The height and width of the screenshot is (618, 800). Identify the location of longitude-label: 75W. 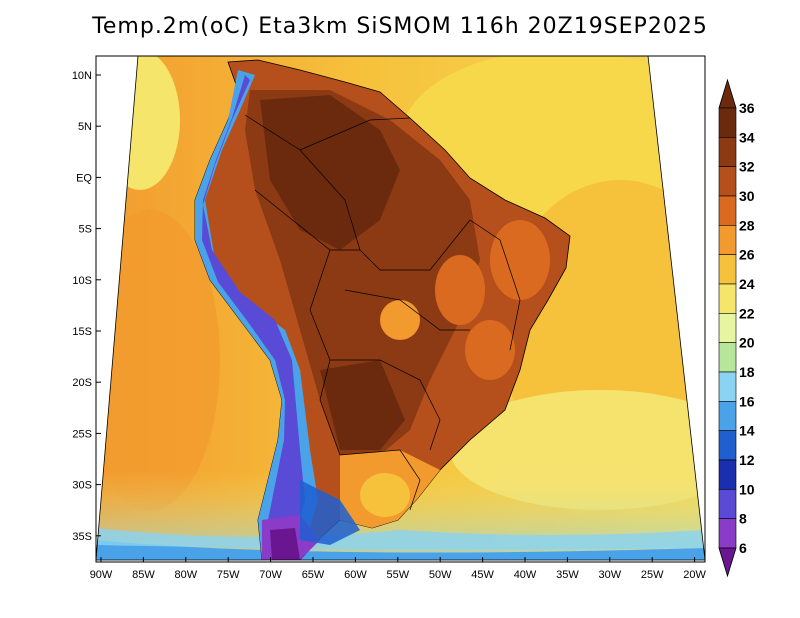
(228, 575).